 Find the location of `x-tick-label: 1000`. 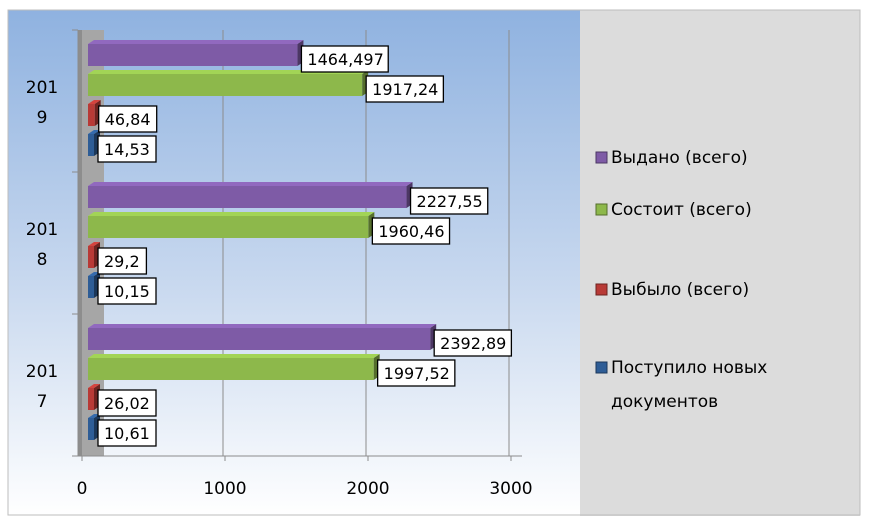

x-tick-label: 1000 is located at coordinates (224, 489).